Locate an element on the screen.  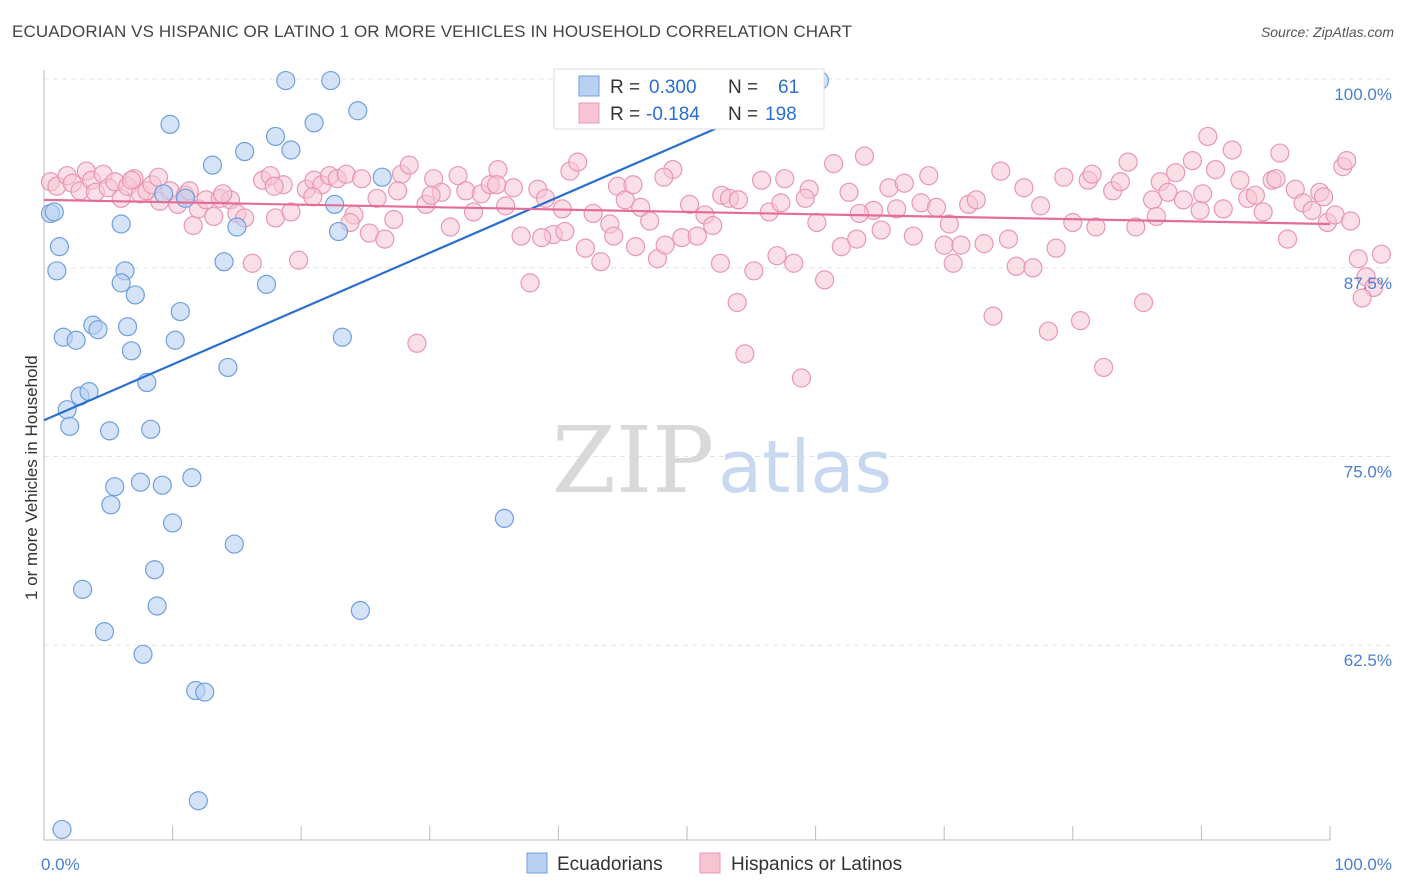
legend-bottom-swatch-hispanics is located at coordinates (710, 863).